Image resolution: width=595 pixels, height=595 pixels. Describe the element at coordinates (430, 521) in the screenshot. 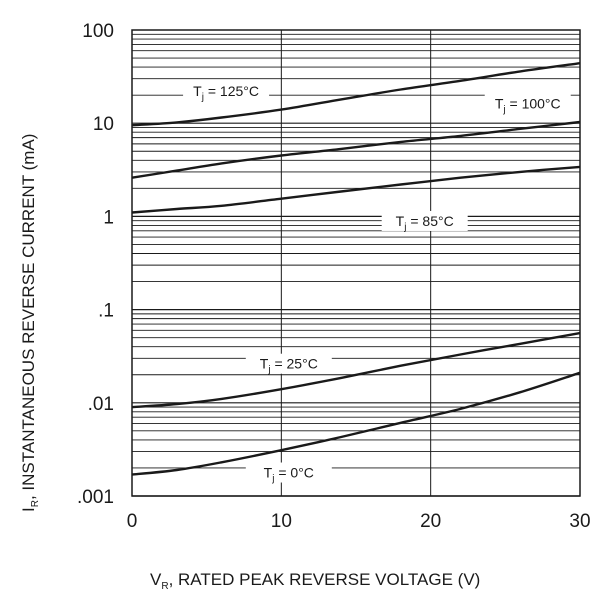

I see `x-tick-label: 20` at that location.